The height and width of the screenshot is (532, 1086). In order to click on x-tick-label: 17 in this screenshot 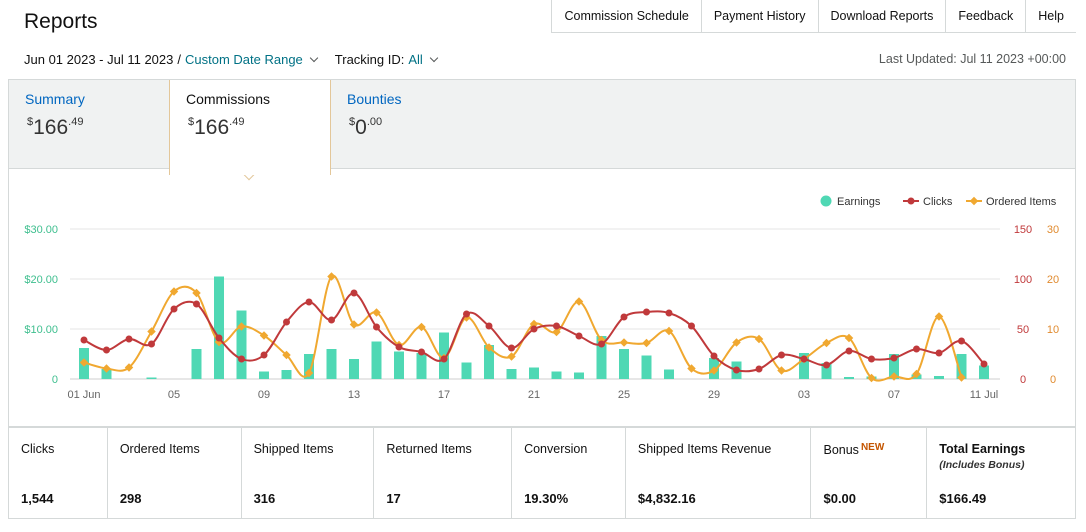, I will do `click(444, 395)`.